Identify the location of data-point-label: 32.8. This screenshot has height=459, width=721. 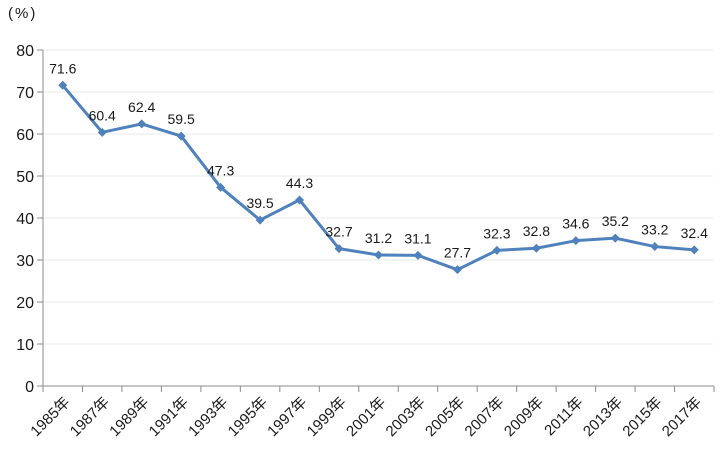
(536, 231).